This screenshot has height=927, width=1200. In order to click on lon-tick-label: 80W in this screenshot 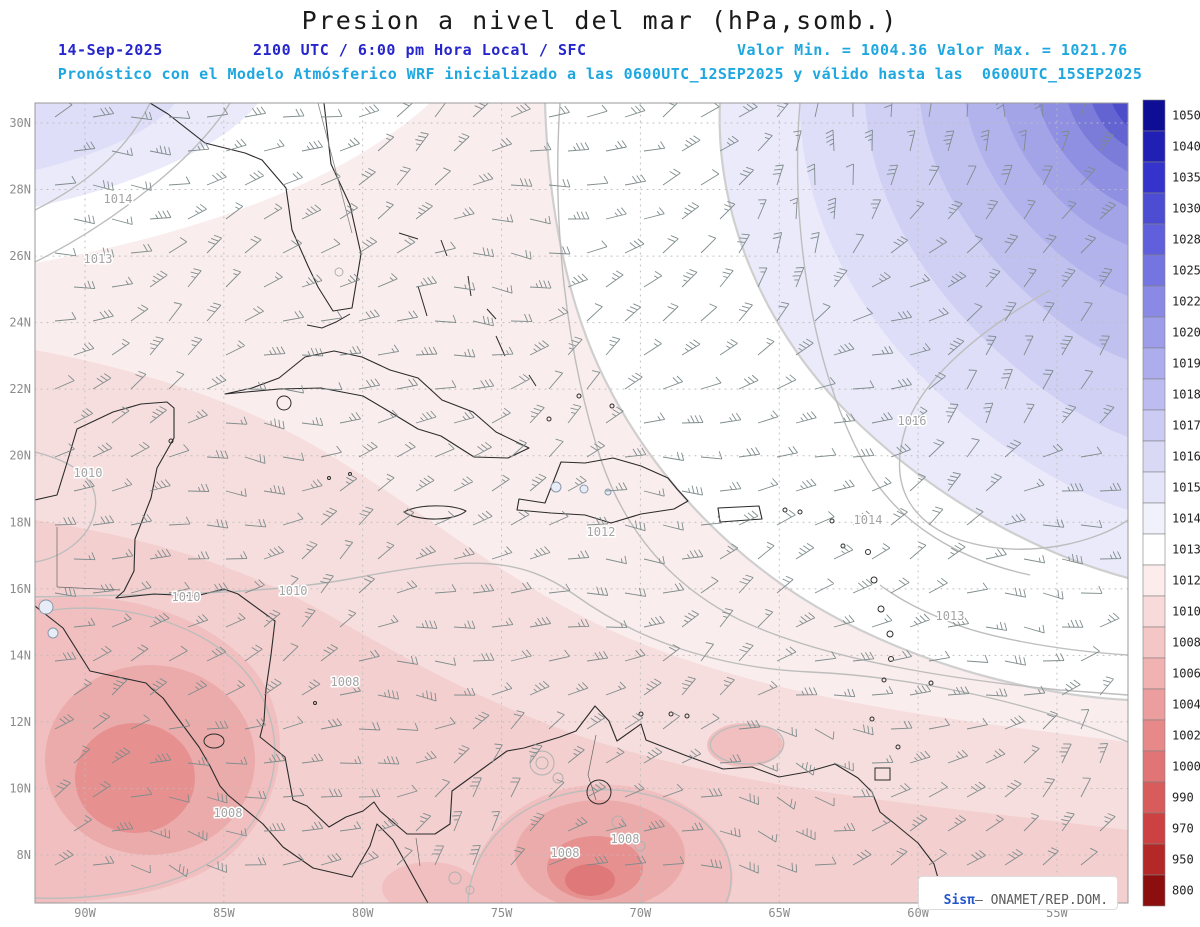, I will do `click(363, 913)`.